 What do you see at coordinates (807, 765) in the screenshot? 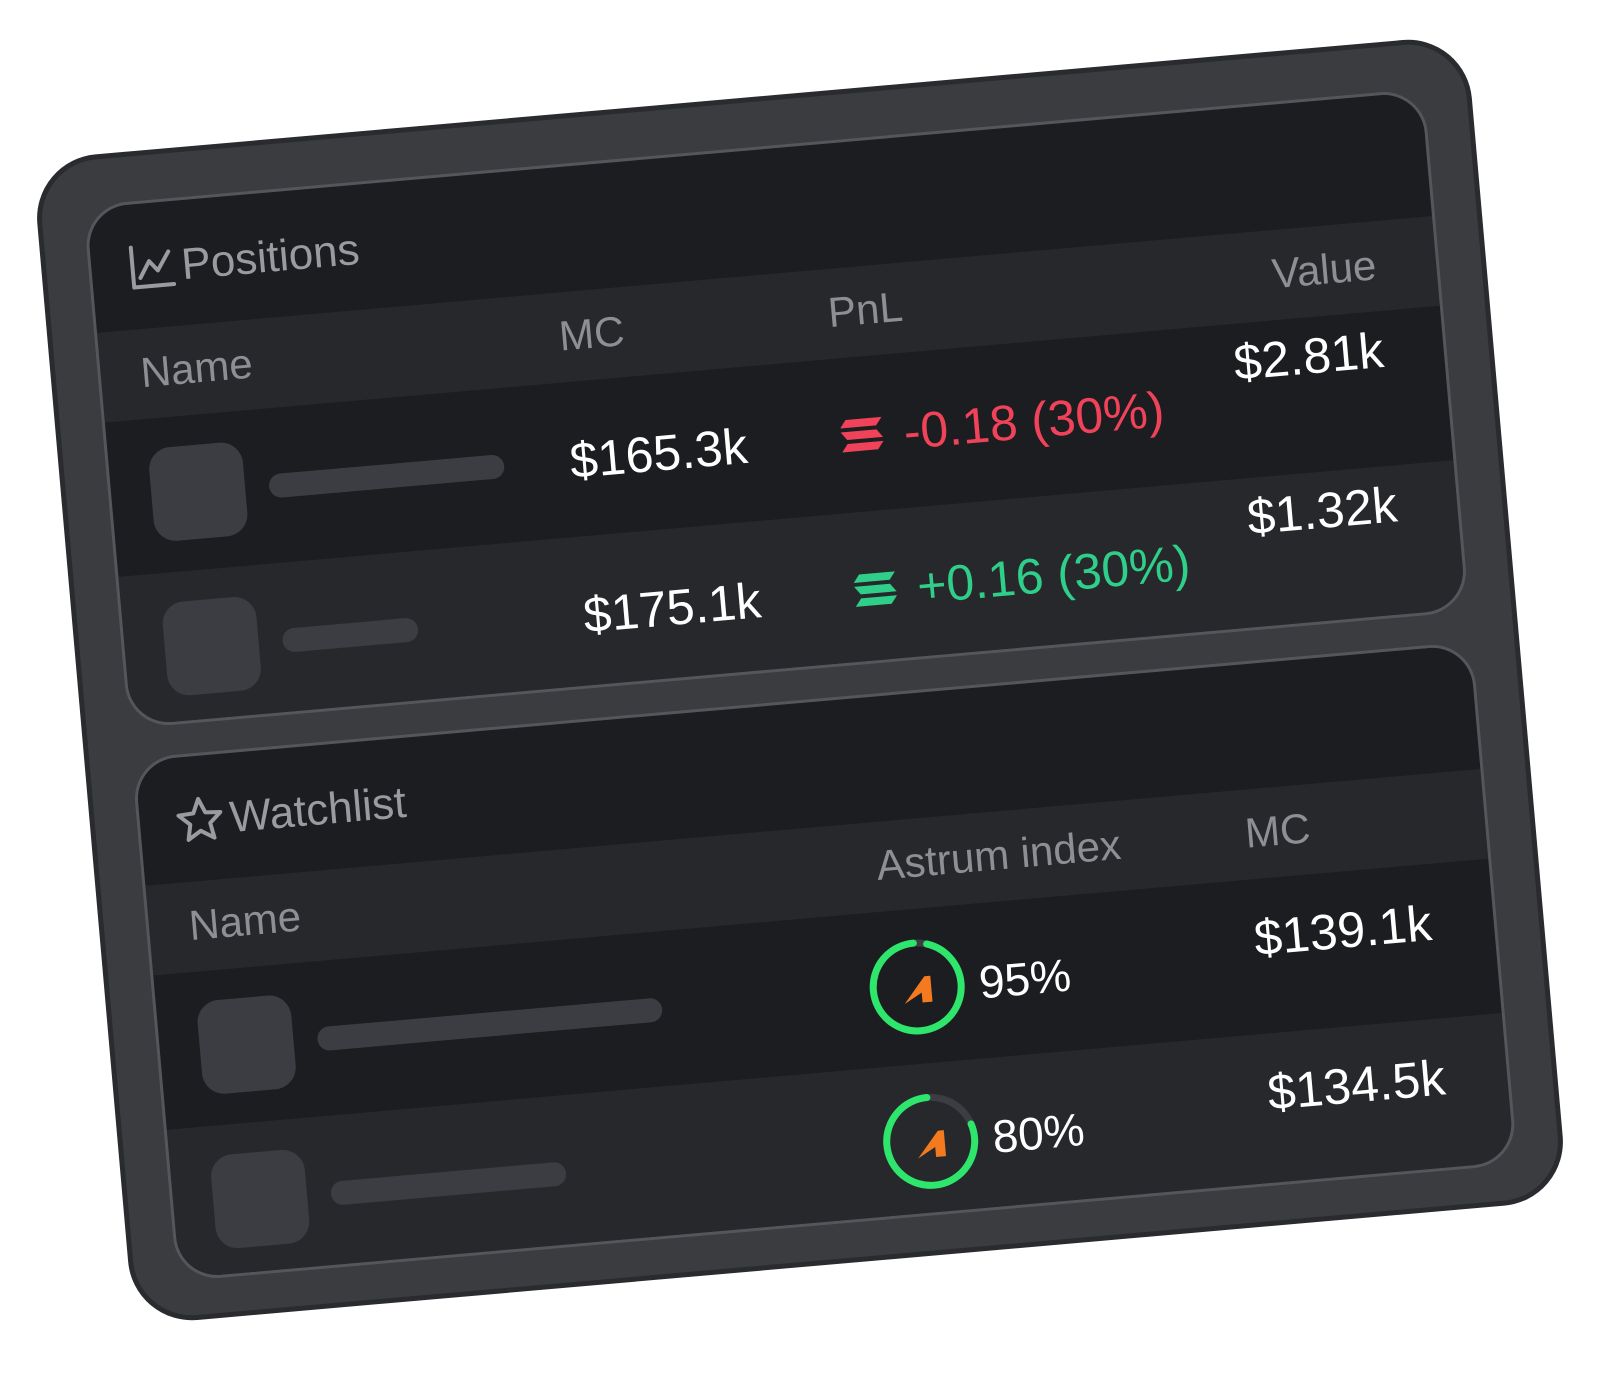
I see `title-row: Watchlist` at bounding box center [807, 765].